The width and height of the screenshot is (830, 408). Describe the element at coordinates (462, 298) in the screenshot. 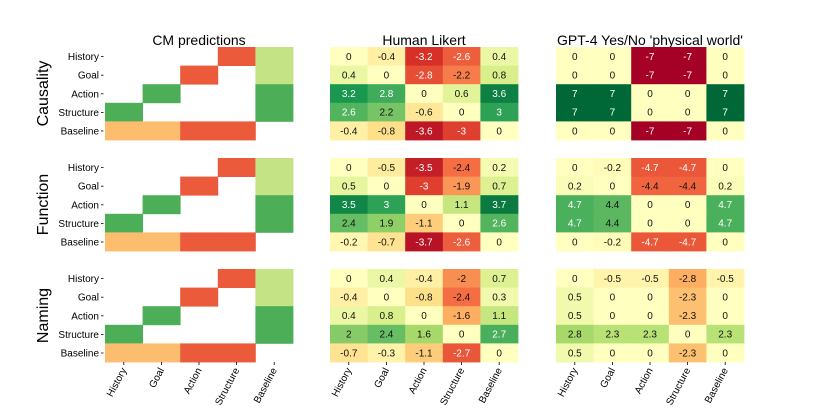

I see `cell-value-label: -2.4` at that location.